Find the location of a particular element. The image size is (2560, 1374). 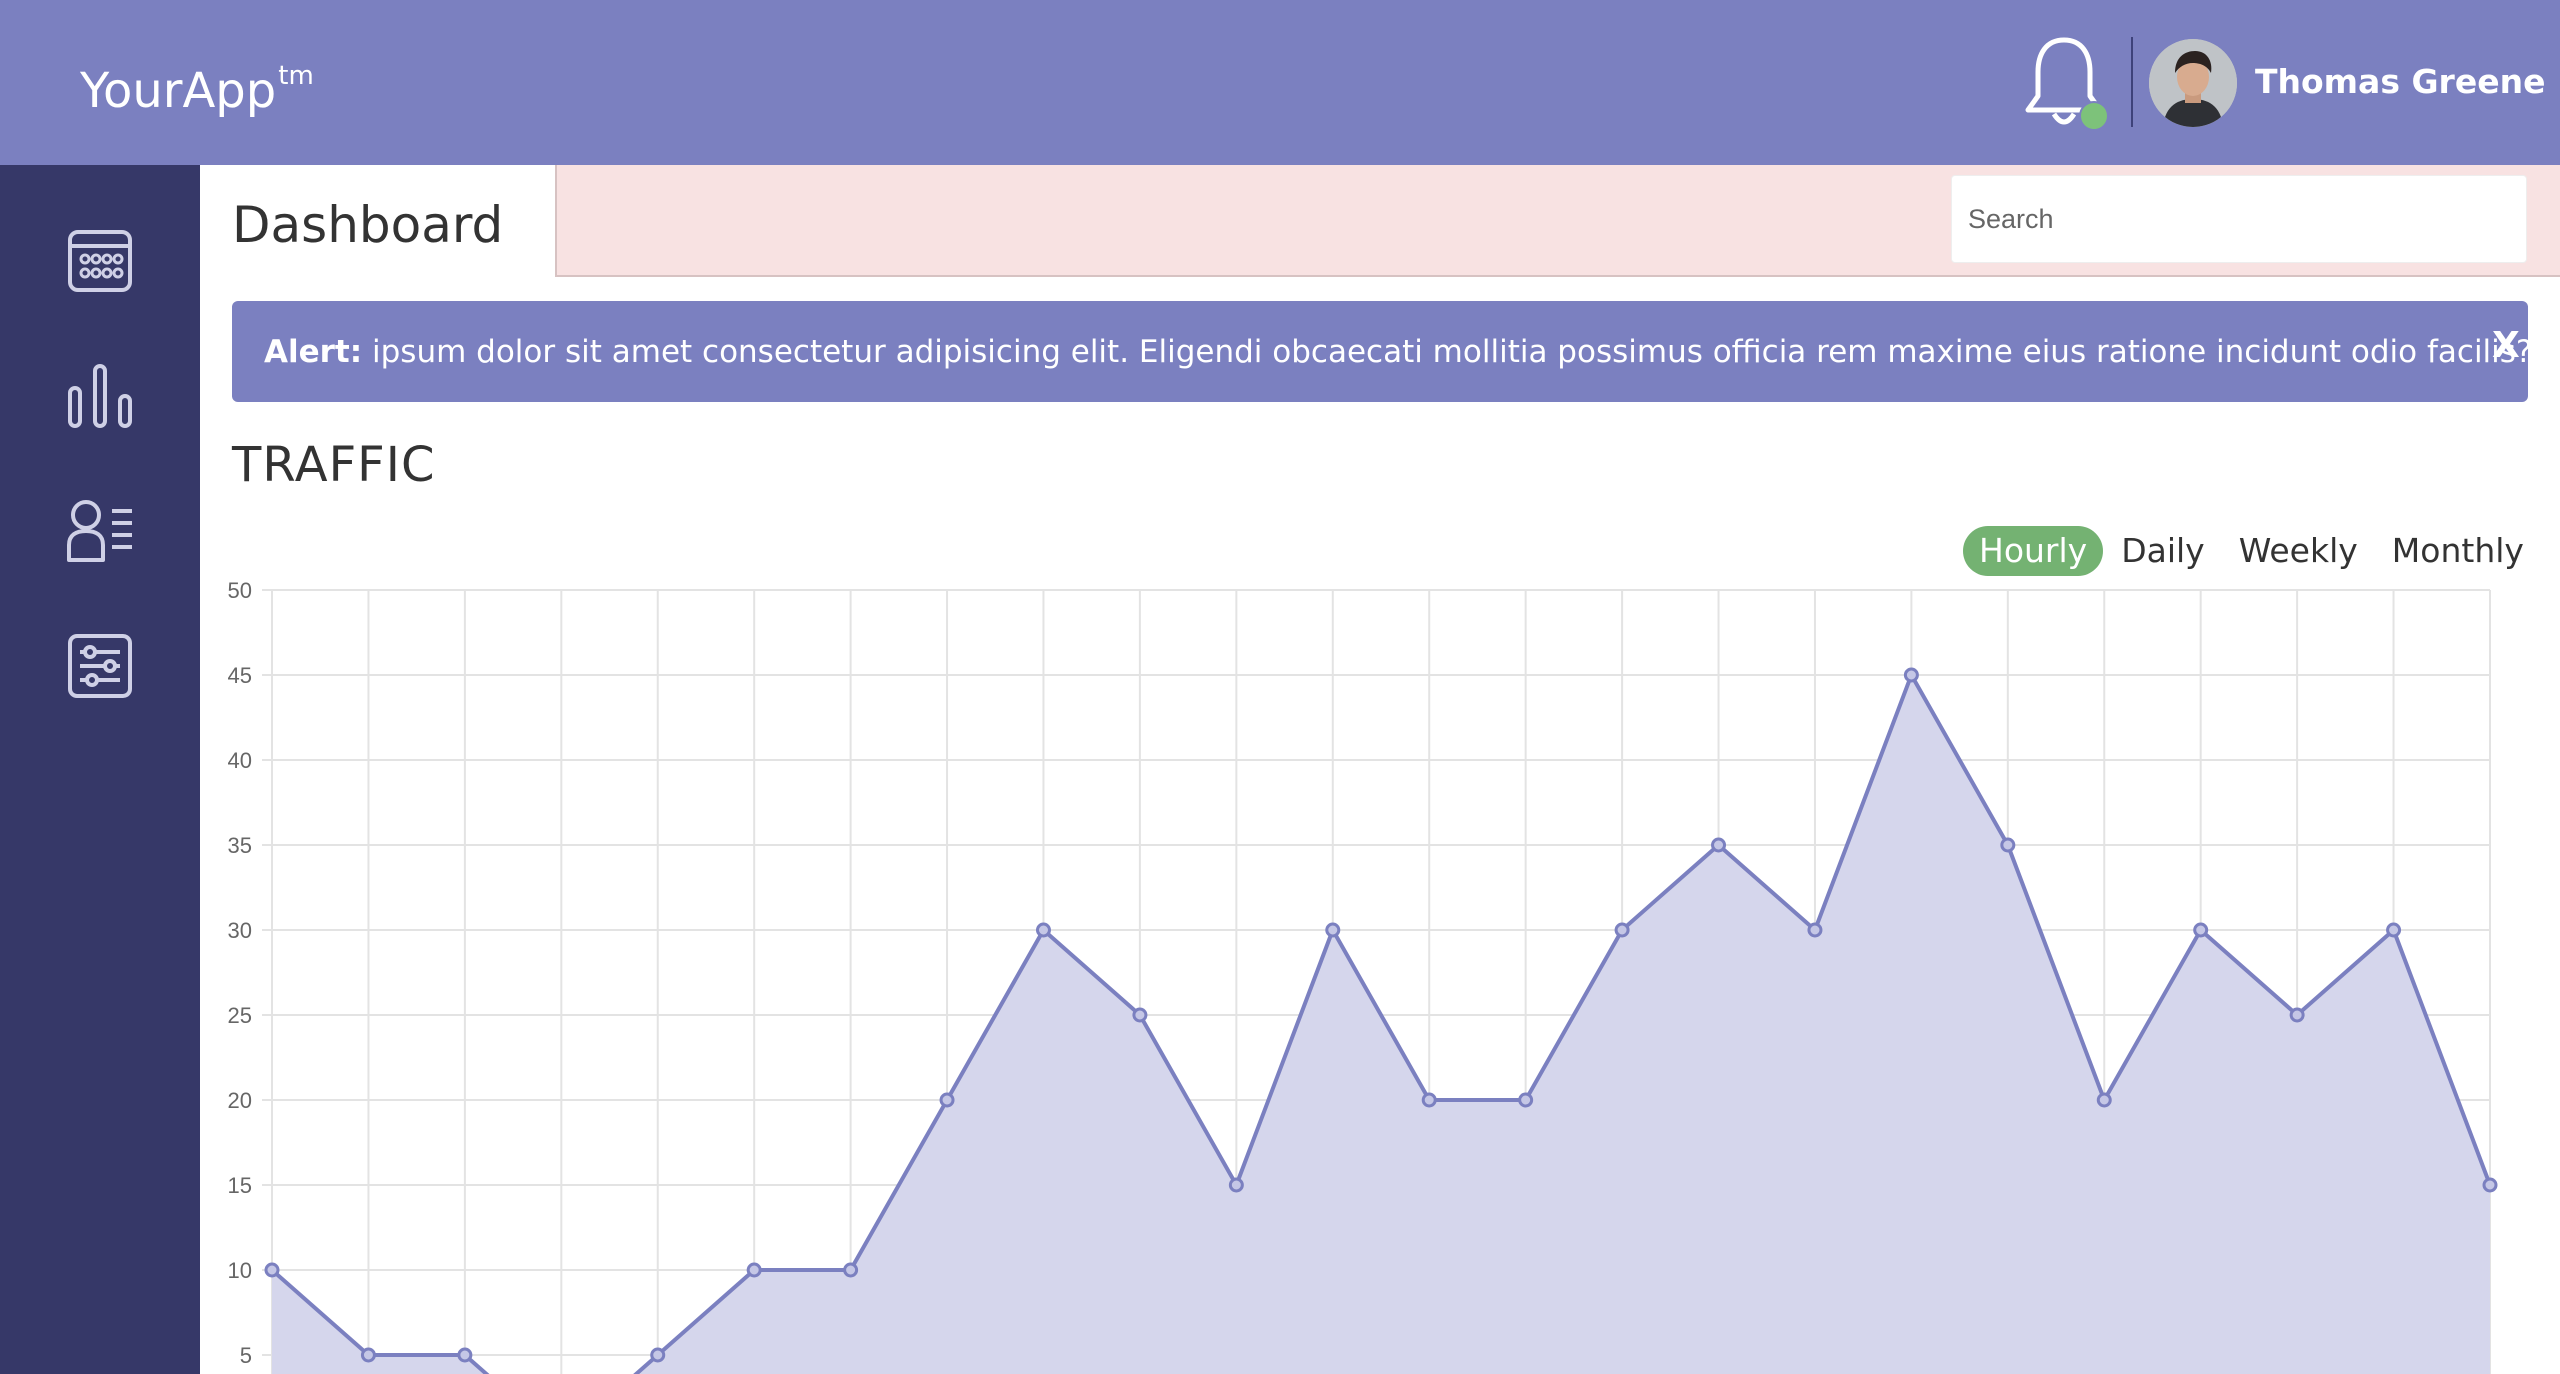

settings-sliders-icon is located at coordinates (100, 666).